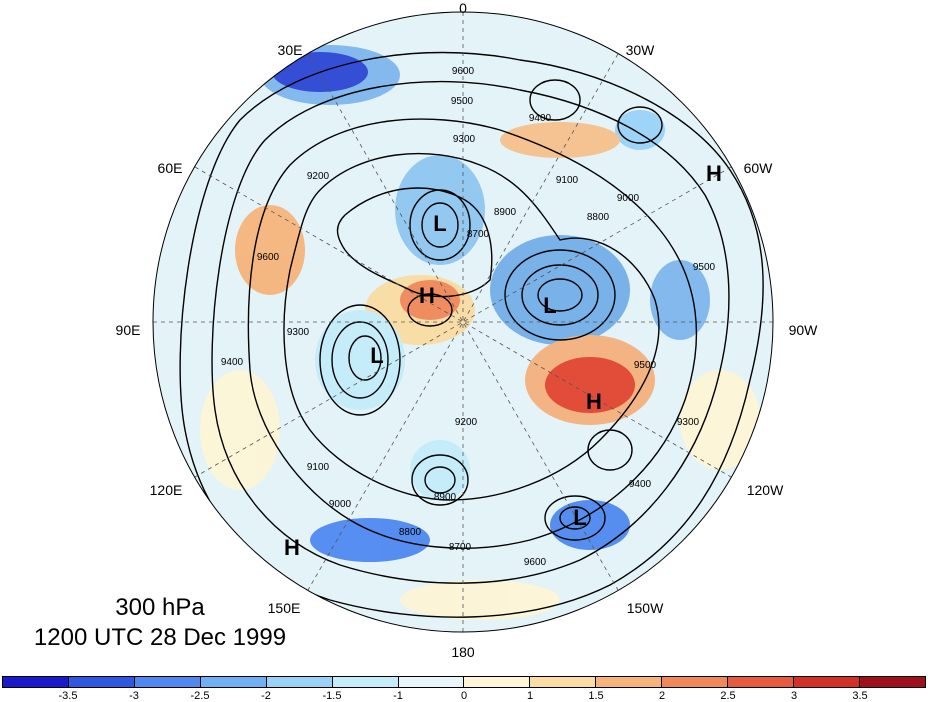 The image size is (928, 702). What do you see at coordinates (728, 696) in the screenshot?
I see `colorbar-tick-label: 2.5` at bounding box center [728, 696].